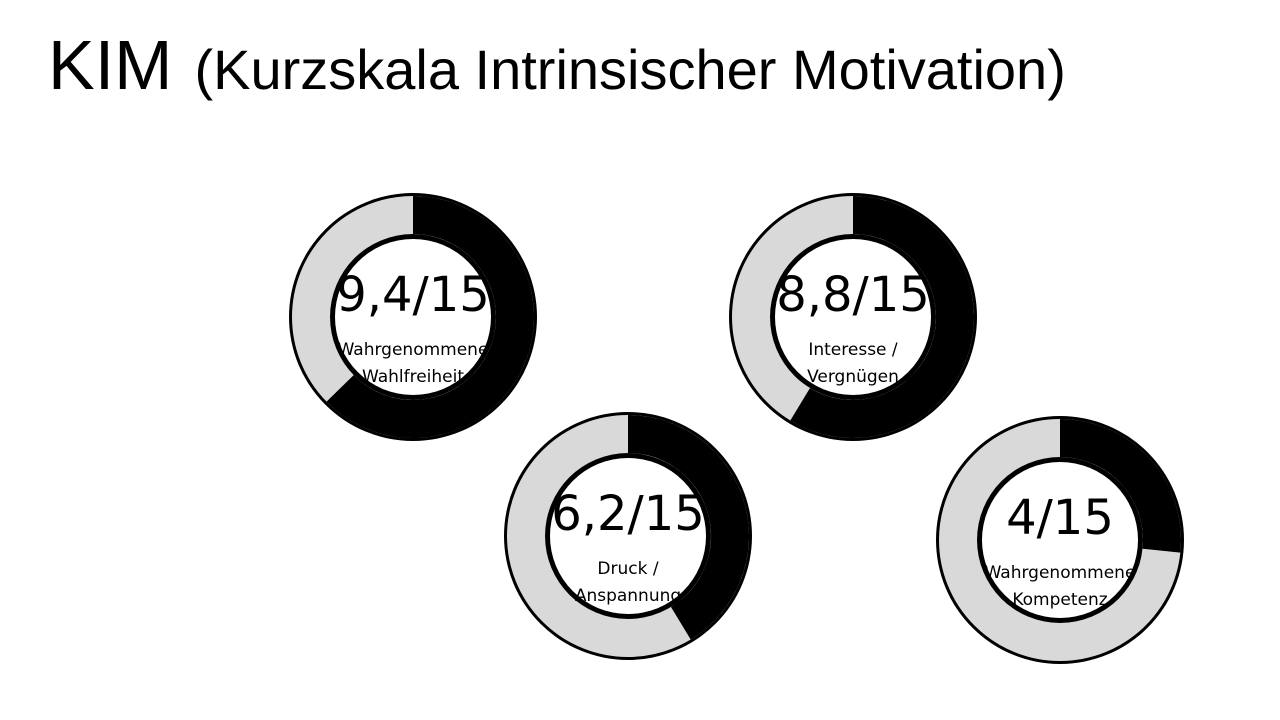 Image resolution: width=1280 pixels, height=720 pixels. Describe the element at coordinates (413, 295) in the screenshot. I see `donut-value-label: 9,4/15` at that location.